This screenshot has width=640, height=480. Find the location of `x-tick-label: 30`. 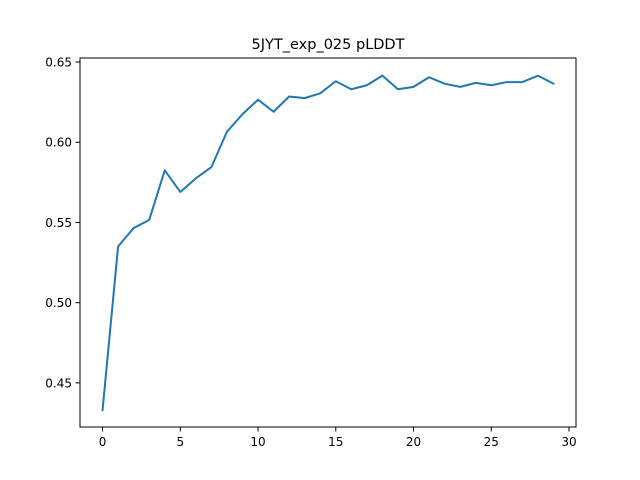

x-tick-label: 30 is located at coordinates (568, 442).